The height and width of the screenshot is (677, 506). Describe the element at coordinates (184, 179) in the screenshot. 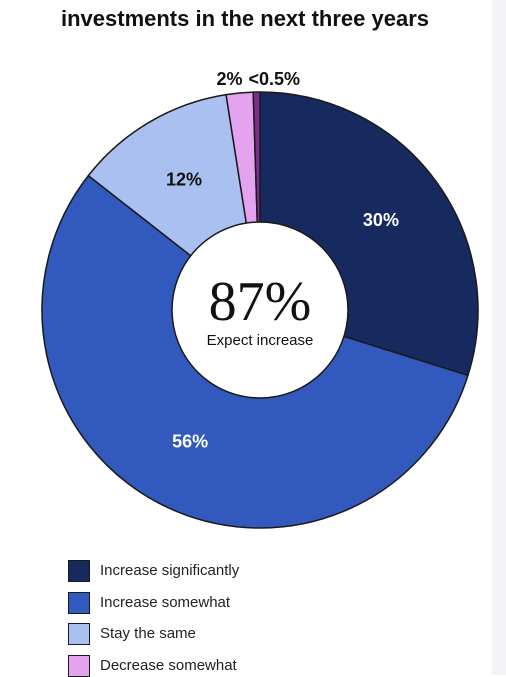

I see `slice-value-label: 12%` at that location.